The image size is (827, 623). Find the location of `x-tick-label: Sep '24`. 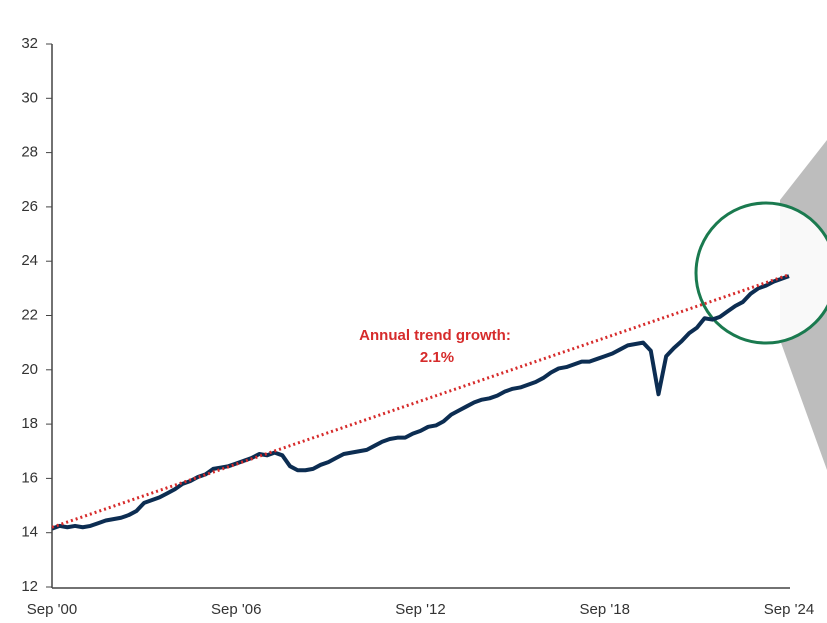

x-tick-label: Sep '24 is located at coordinates (789, 609).